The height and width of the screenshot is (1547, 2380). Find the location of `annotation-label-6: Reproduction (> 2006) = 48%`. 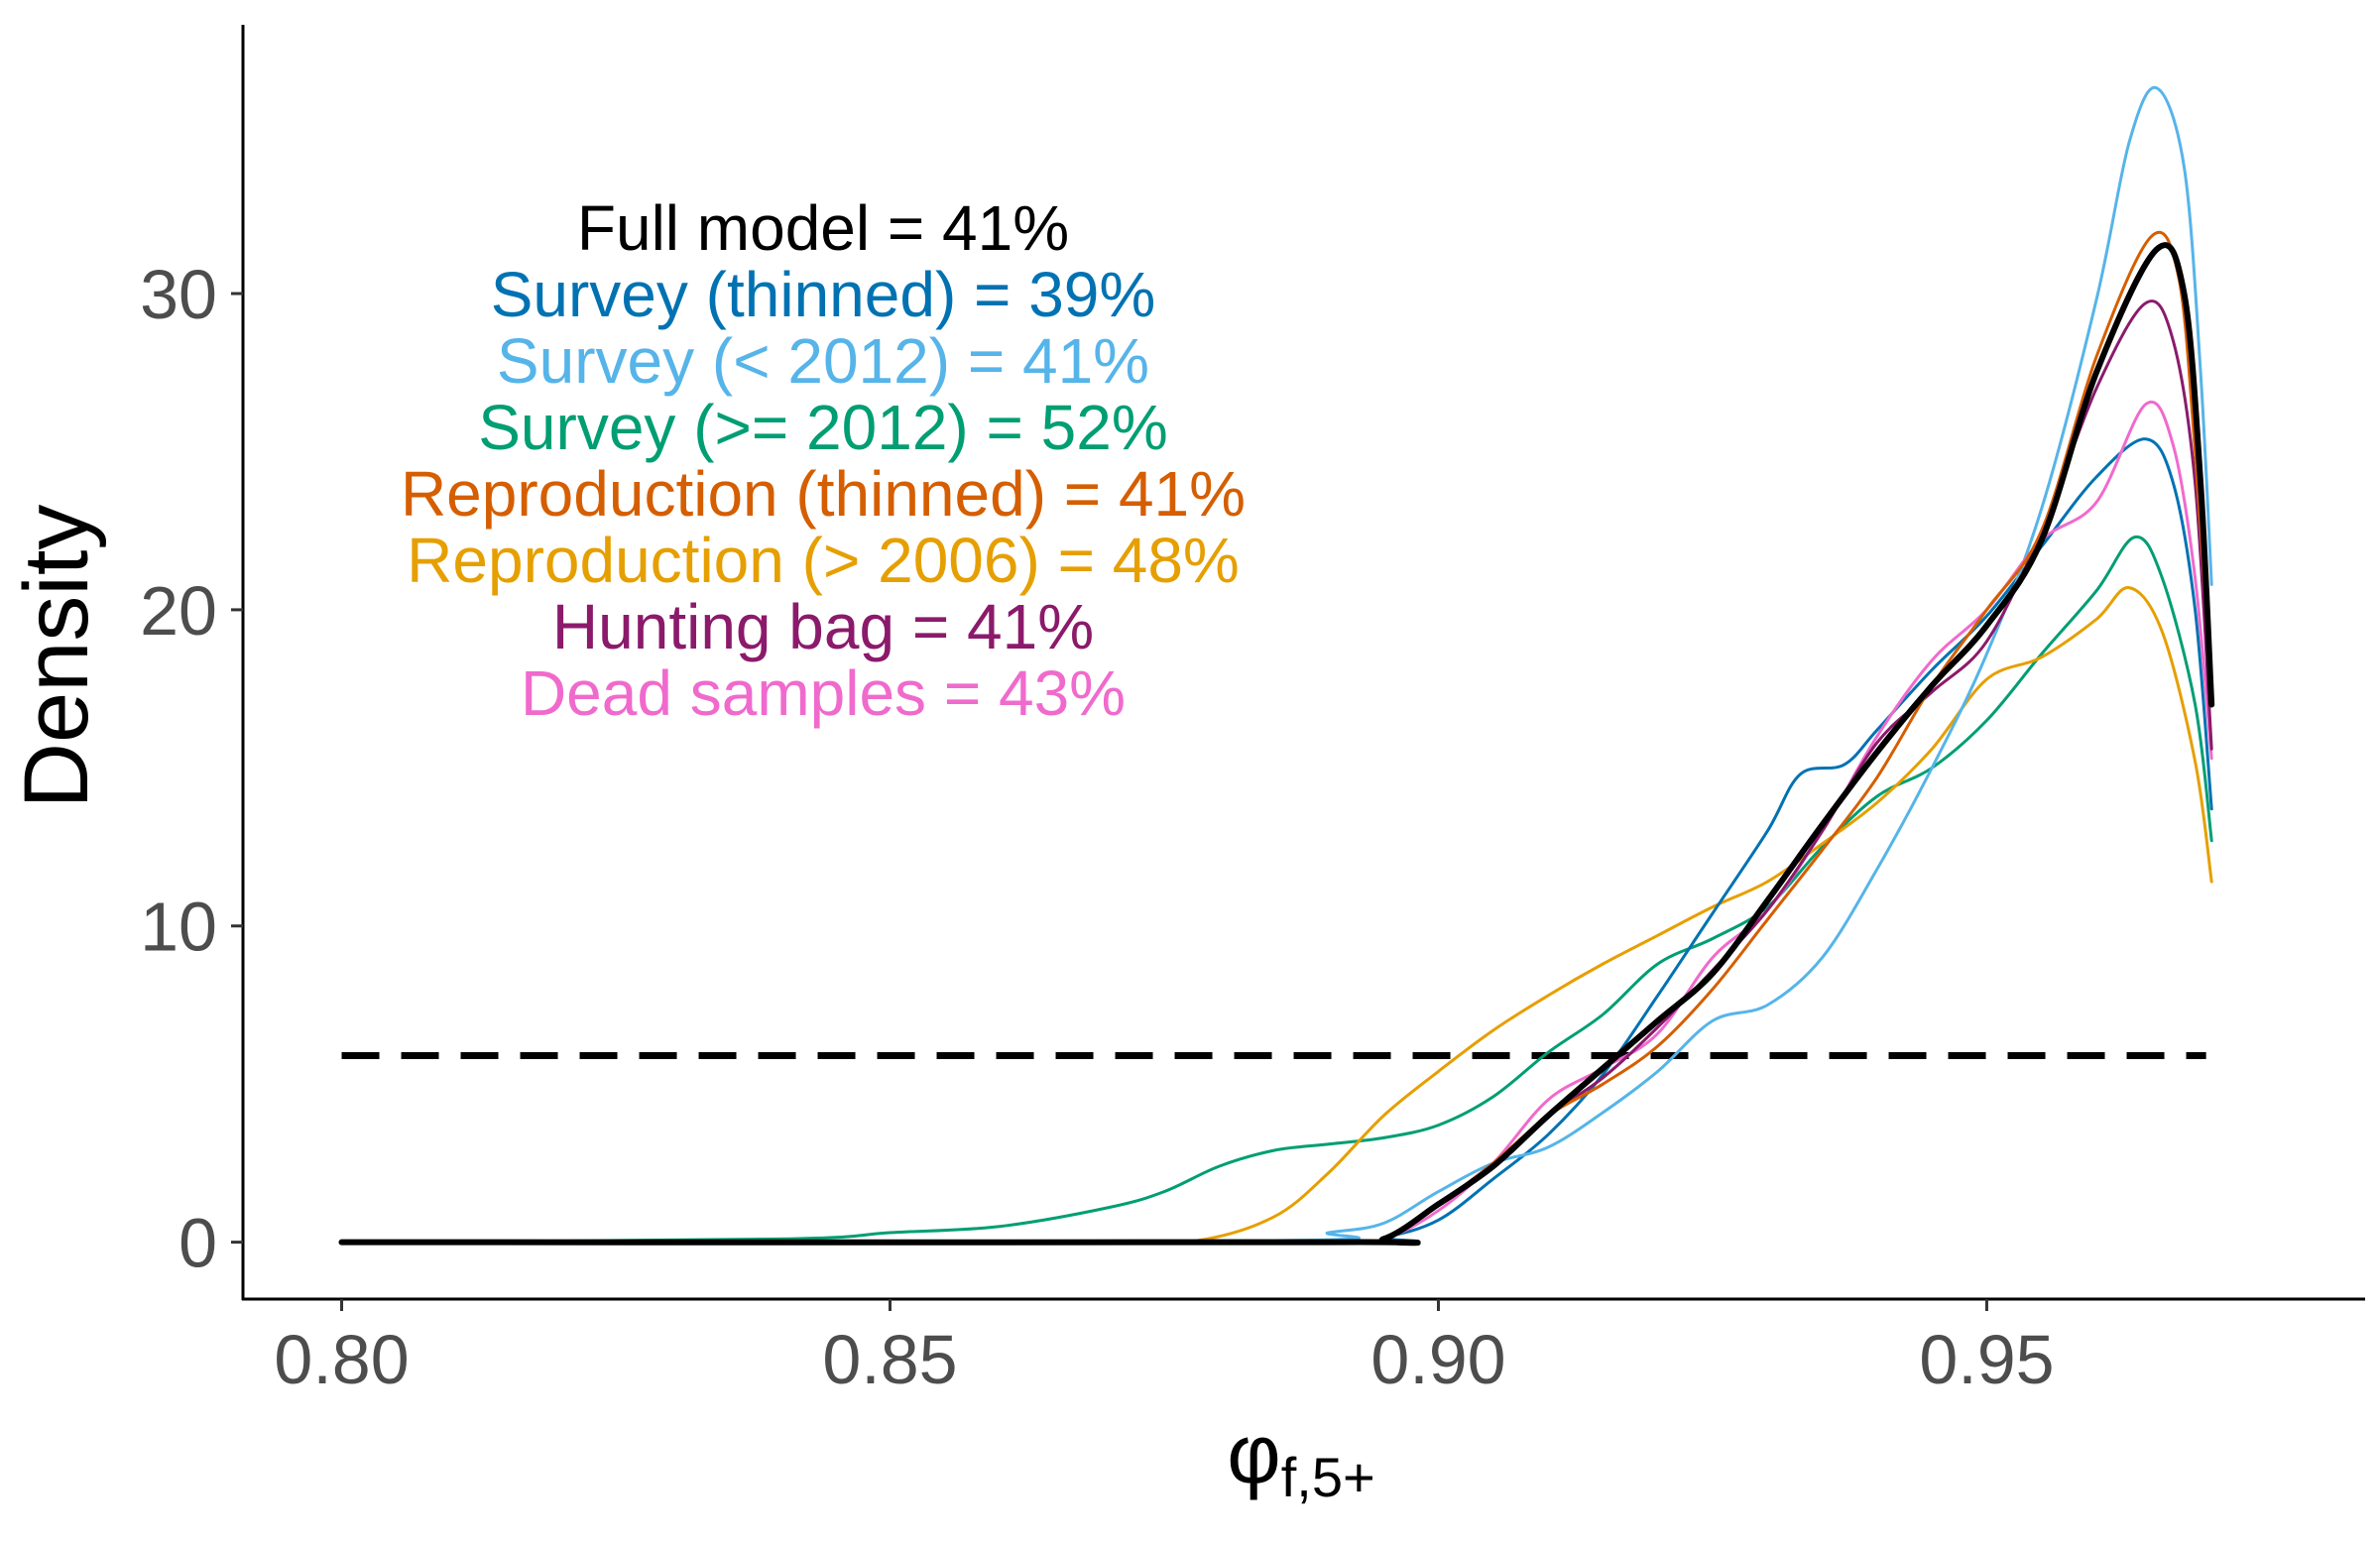

annotation-label-6: Reproduction (> 2006) = 48% is located at coordinates (823, 560).